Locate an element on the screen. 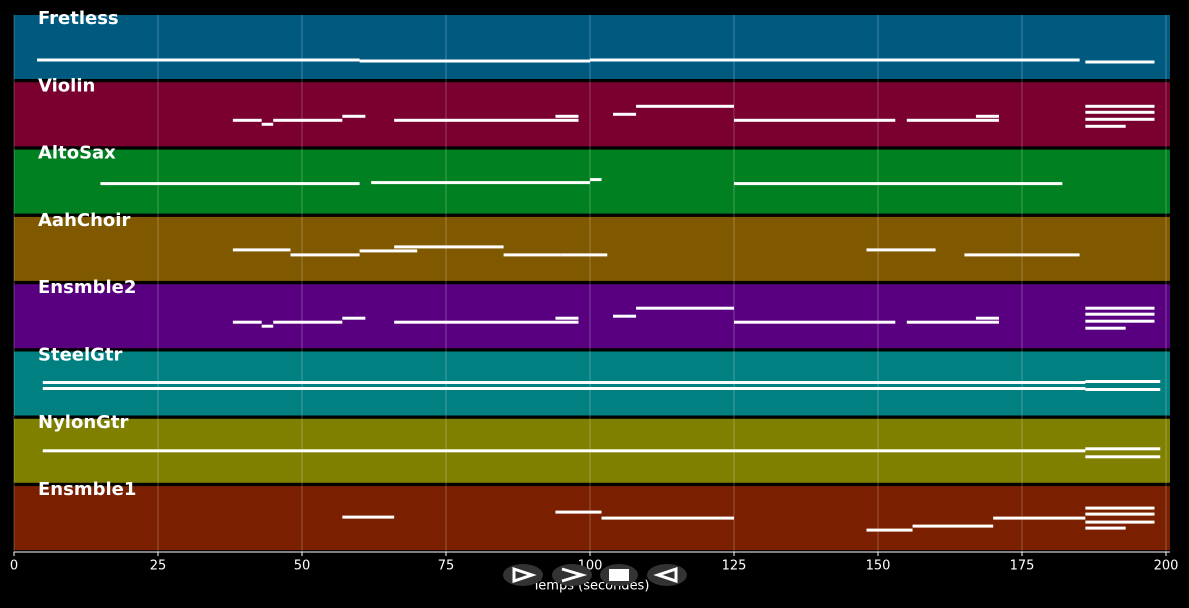  x-tick-label: 175 is located at coordinates (1022, 566).